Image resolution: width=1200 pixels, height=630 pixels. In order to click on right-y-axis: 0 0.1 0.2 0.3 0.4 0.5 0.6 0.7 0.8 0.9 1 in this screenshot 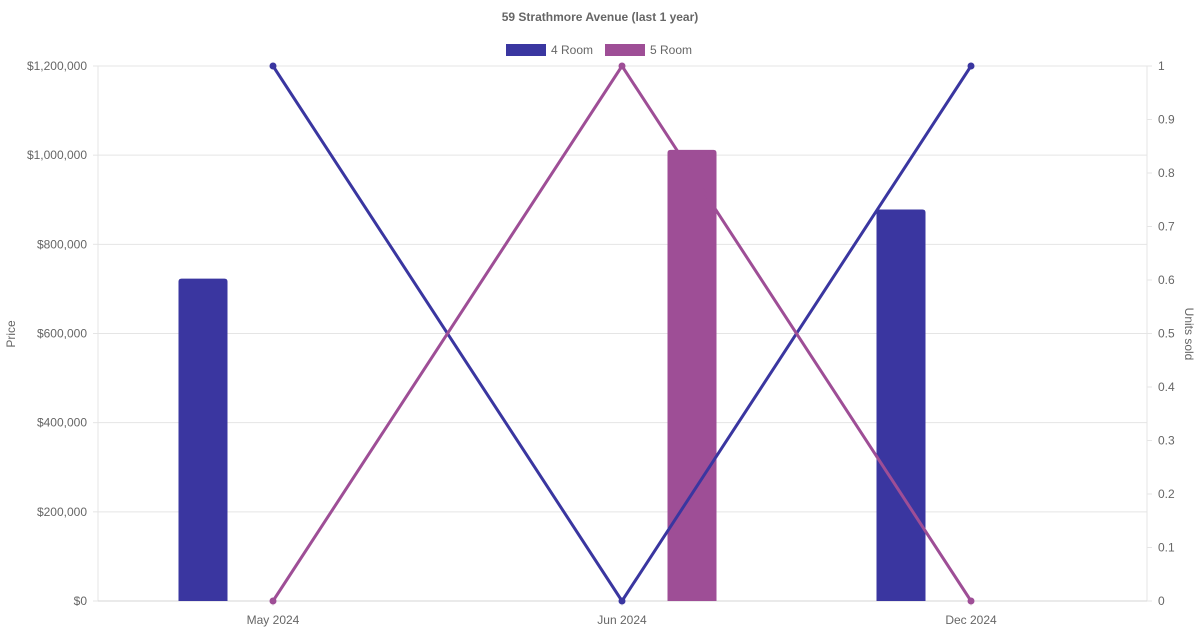, I will do `click(1161, 333)`.